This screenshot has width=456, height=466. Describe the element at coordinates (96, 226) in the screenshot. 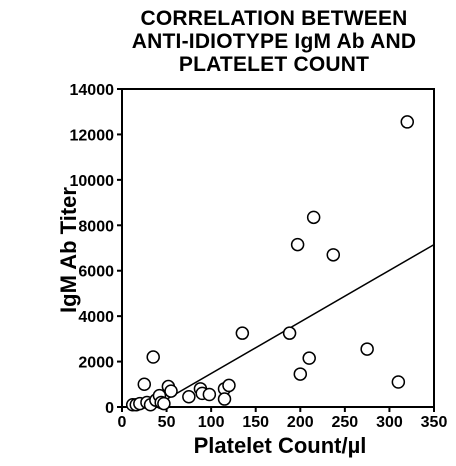

I see `y-tick-label: 8000` at that location.